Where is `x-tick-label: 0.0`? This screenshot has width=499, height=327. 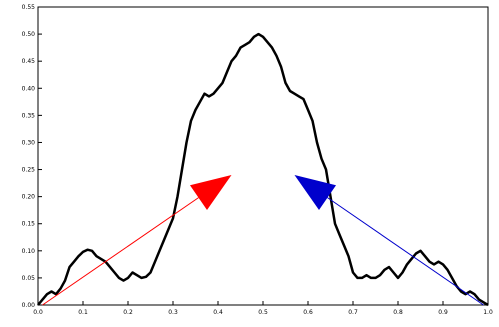
x-tick-label: 0.0 is located at coordinates (38, 312).